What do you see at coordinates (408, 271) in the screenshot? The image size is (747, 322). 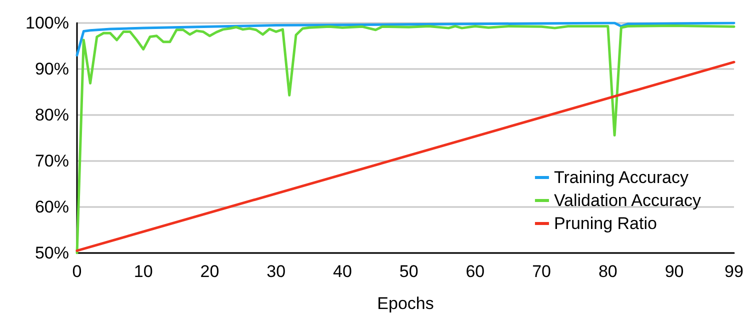 I see `x-tick-label: 50` at bounding box center [408, 271].